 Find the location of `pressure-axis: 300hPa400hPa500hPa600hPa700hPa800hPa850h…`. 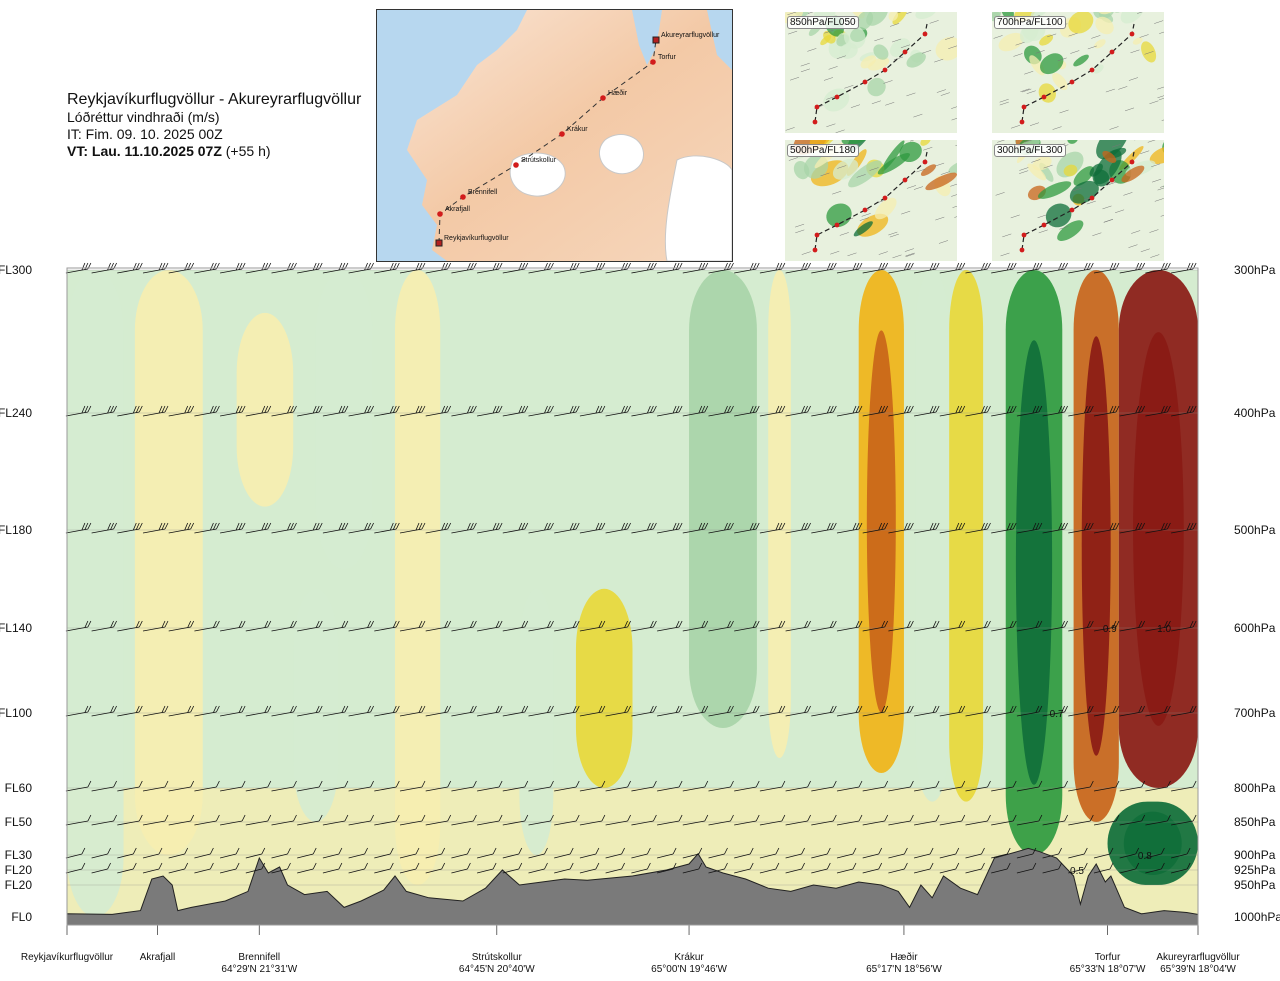

pressure-axis: 300hPa400hPa500hPa600hPa700hPa800hPa850h… is located at coordinates (1257, 593).